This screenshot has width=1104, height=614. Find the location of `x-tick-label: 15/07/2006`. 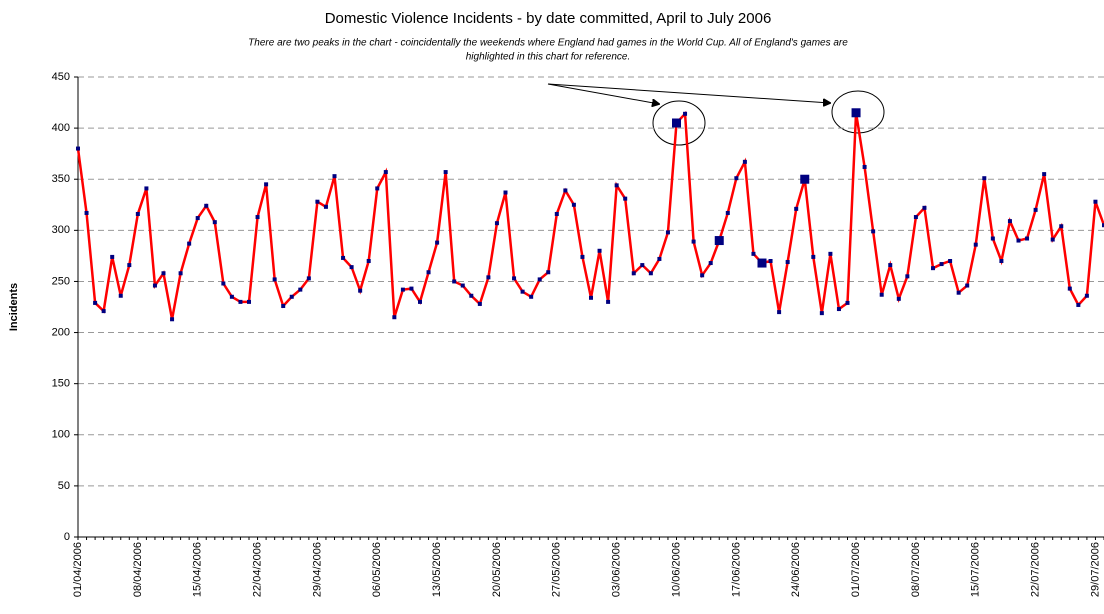

x-tick-label: 15/07/2006 is located at coordinates (976, 569).